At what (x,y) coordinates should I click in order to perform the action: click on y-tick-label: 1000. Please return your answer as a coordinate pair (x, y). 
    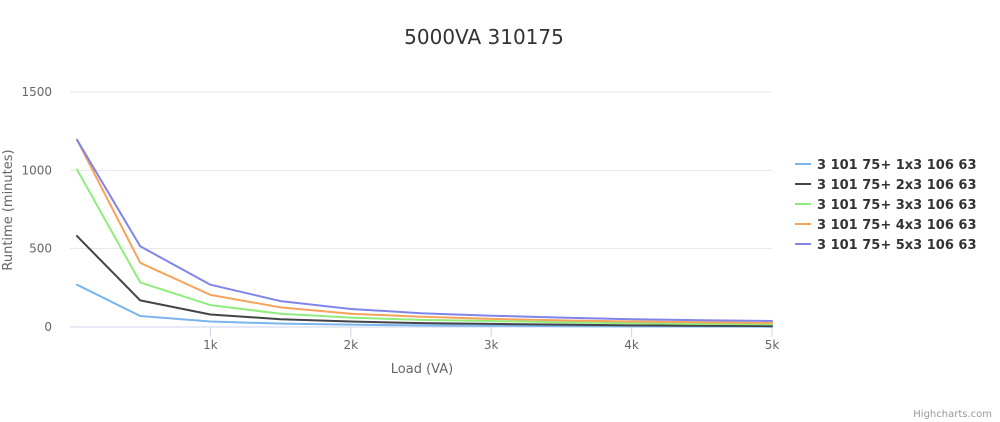
    Looking at the image, I should click on (36, 170).